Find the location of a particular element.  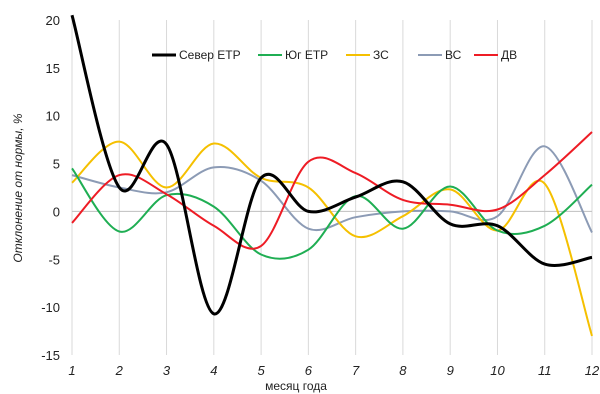

x-tick-label: 2 is located at coordinates (119, 370).